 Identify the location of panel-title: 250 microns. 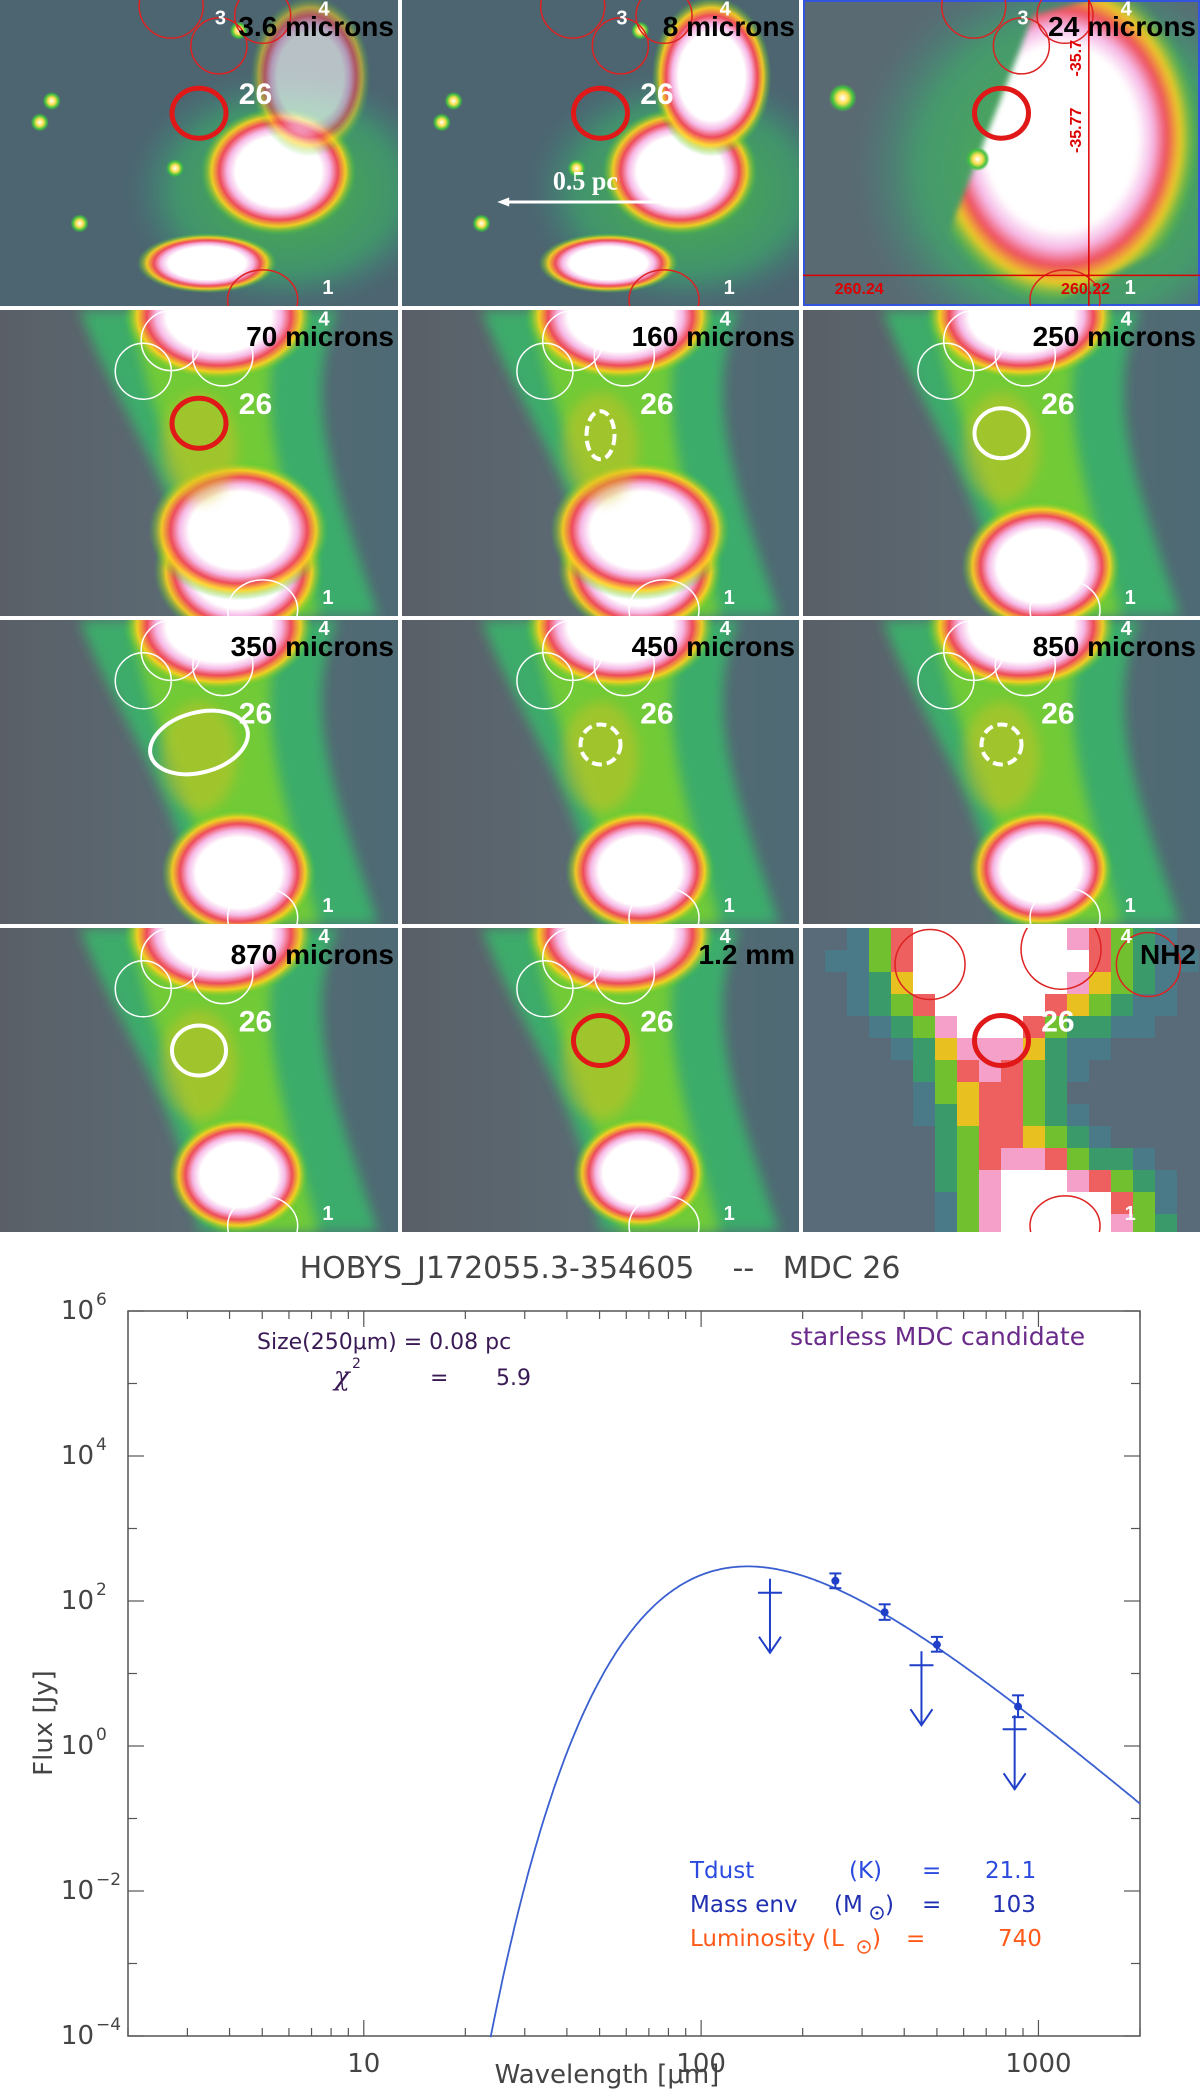
(1114, 336).